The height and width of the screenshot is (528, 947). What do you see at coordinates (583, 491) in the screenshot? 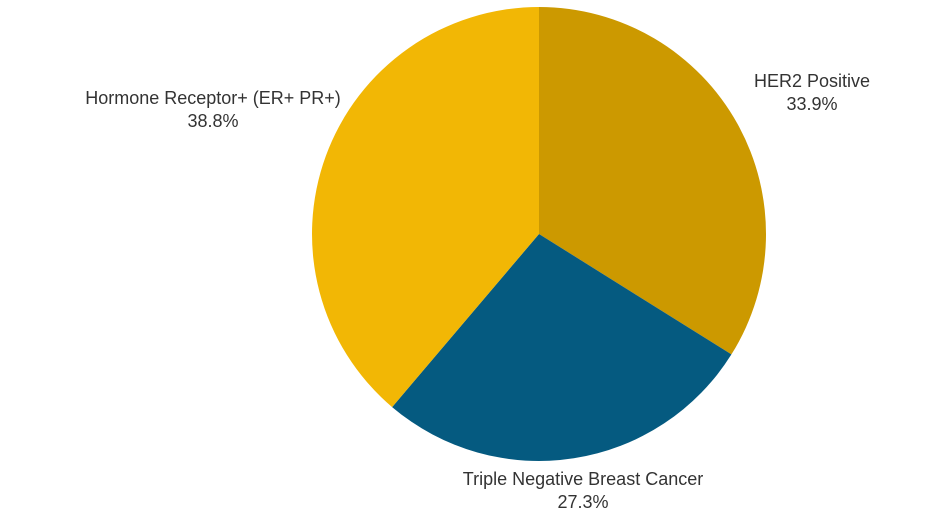
I see `slice-label-triple-negative: Triple Negative Breast Cancer 27.3%` at bounding box center [583, 491].